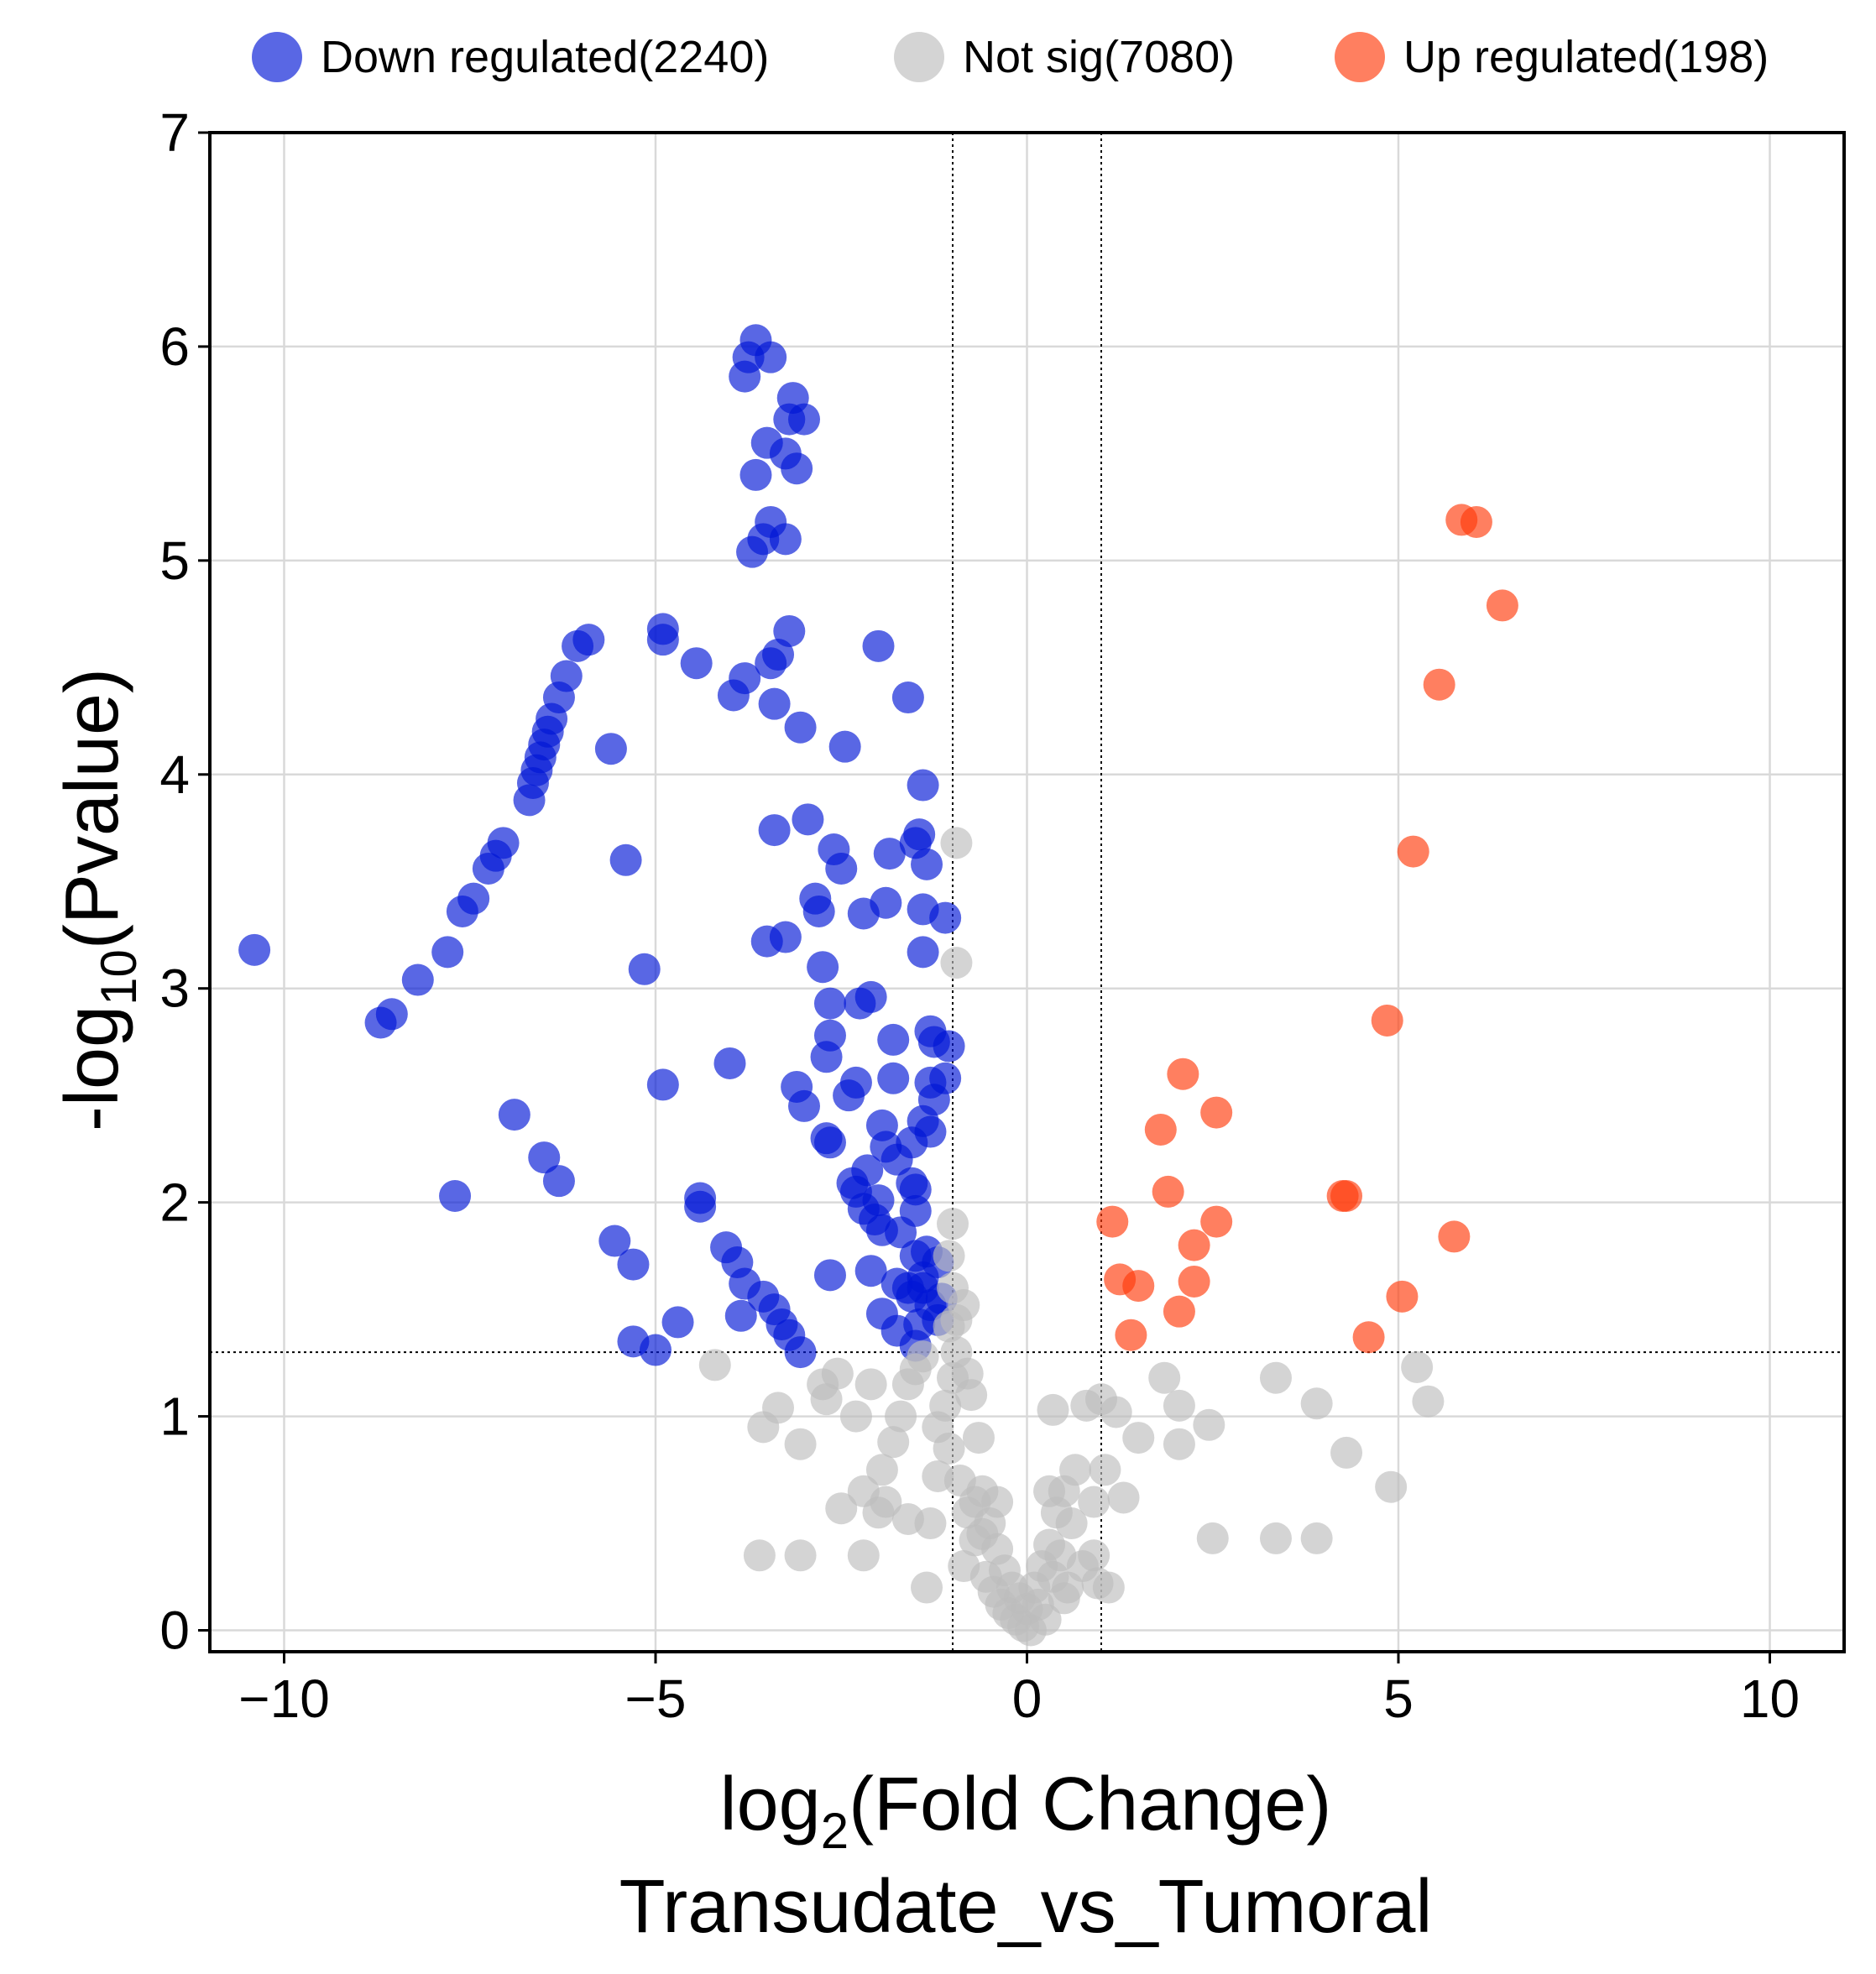 This screenshot has width=1876, height=1974. I want to click on y-tick-label: 5, so click(174, 560).